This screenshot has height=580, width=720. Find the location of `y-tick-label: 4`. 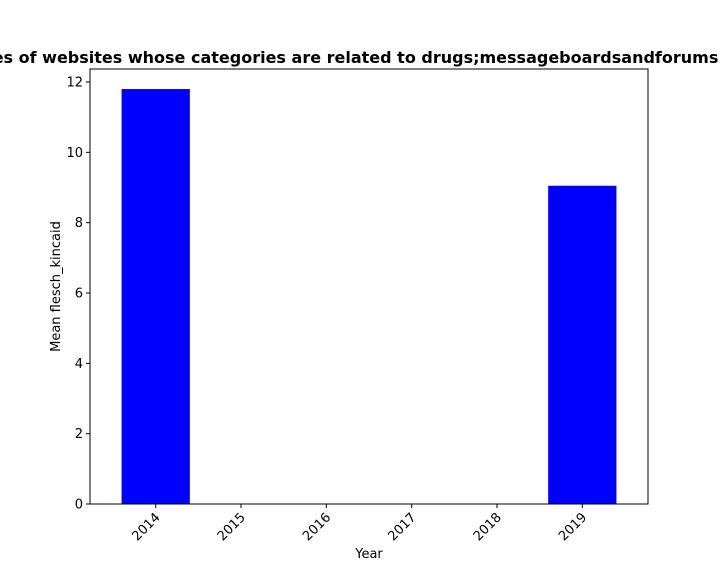

y-tick-label: 4 is located at coordinates (79, 364).